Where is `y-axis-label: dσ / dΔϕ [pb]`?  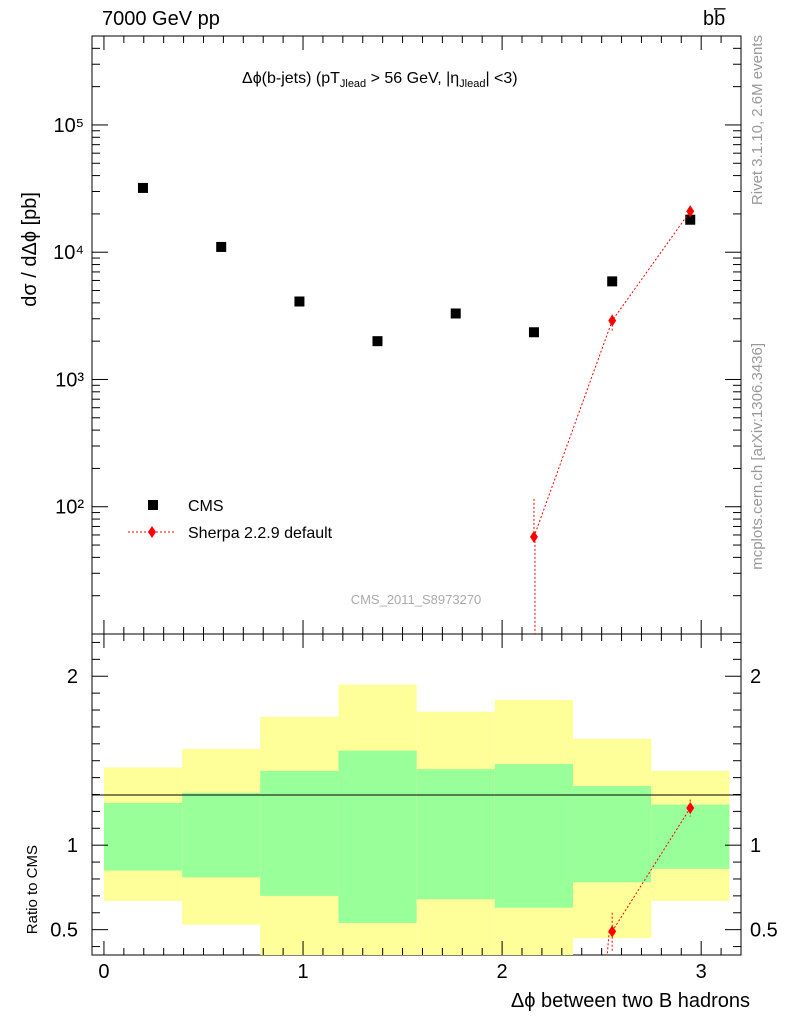 y-axis-label: dσ / dΔϕ [pb] is located at coordinates (30, 249).